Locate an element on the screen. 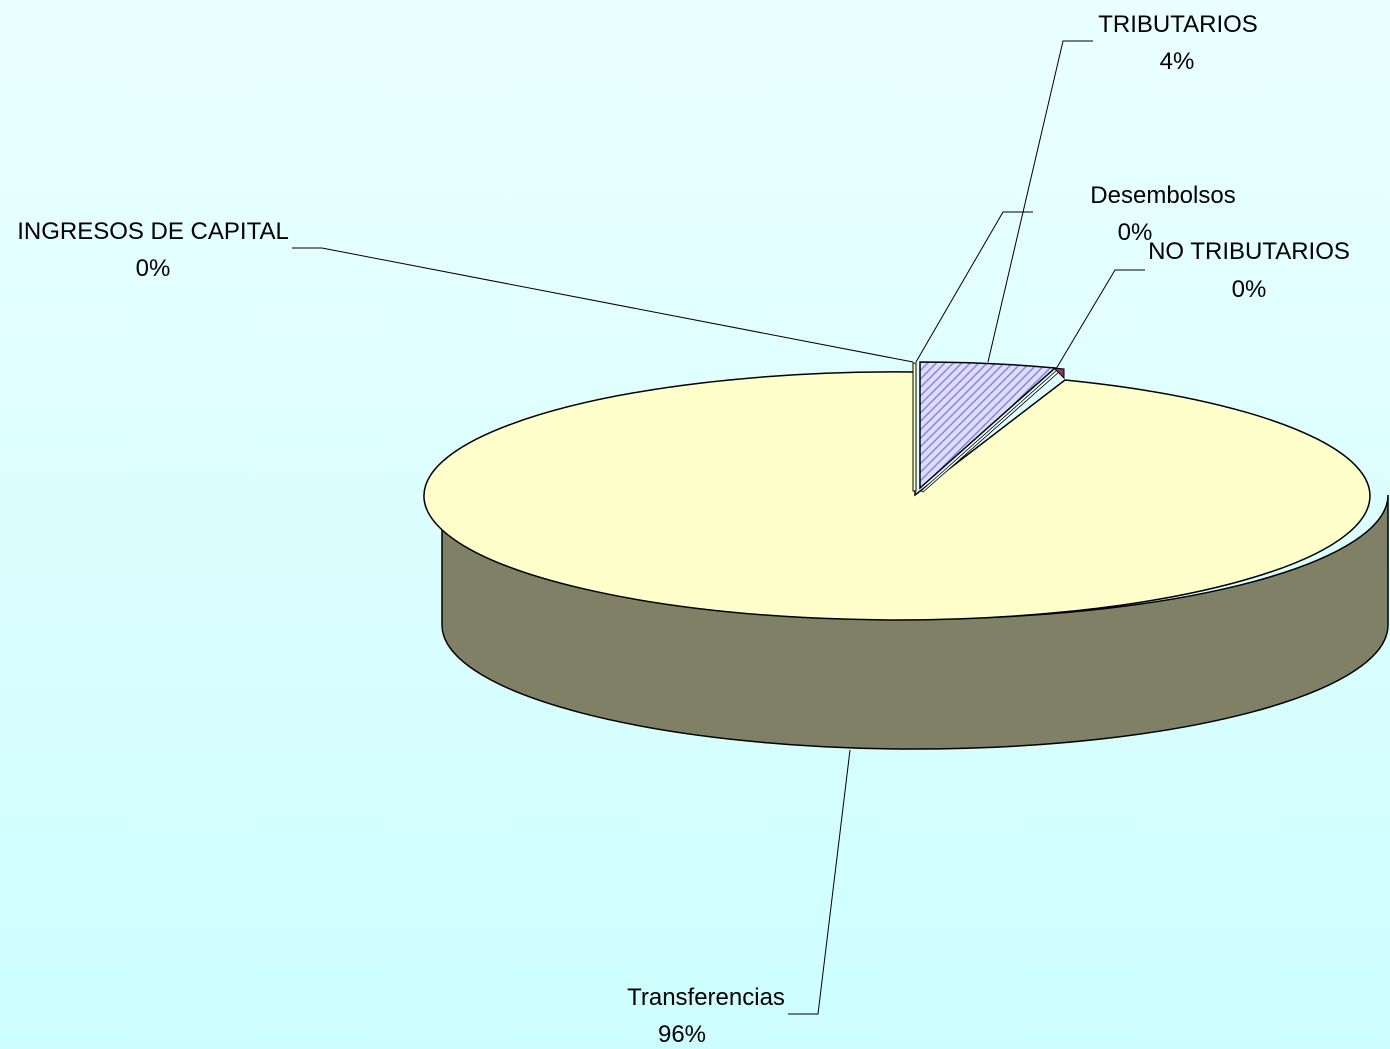 The height and width of the screenshot is (1049, 1390). leader-line-no-tributarios is located at coordinates (1100, 319).